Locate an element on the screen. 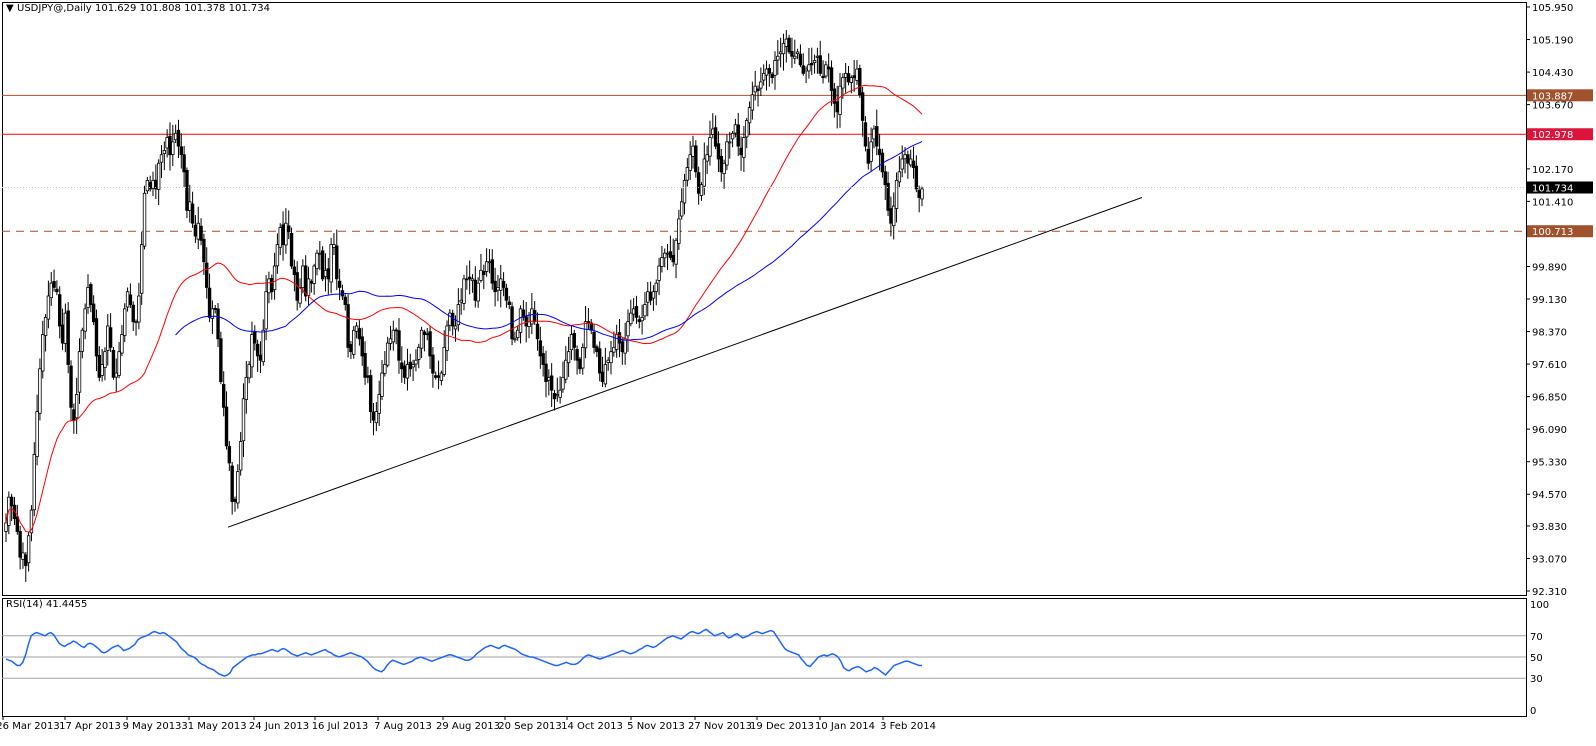 The image size is (1596, 746). price-tick-label: 92.310 is located at coordinates (1549, 592).